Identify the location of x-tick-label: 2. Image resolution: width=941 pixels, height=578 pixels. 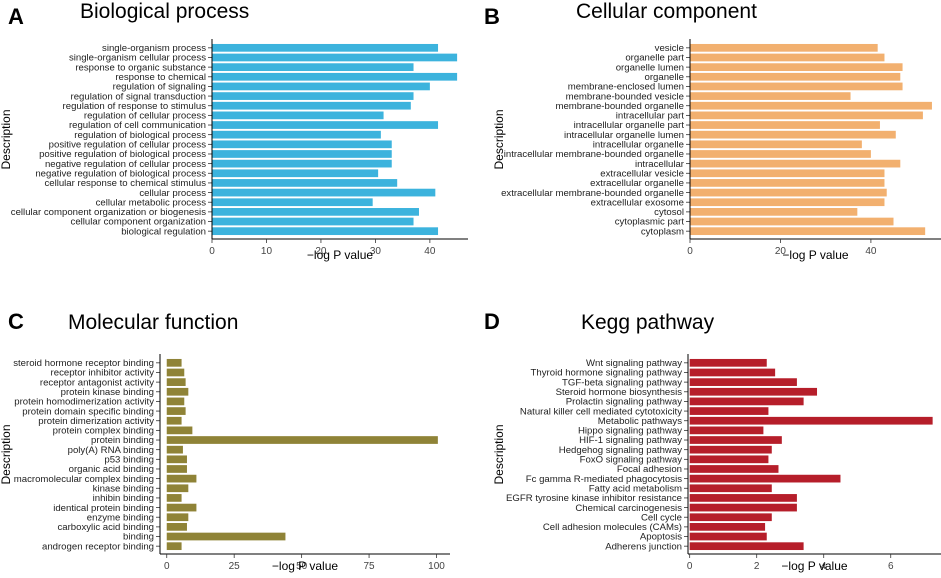
(757, 566).